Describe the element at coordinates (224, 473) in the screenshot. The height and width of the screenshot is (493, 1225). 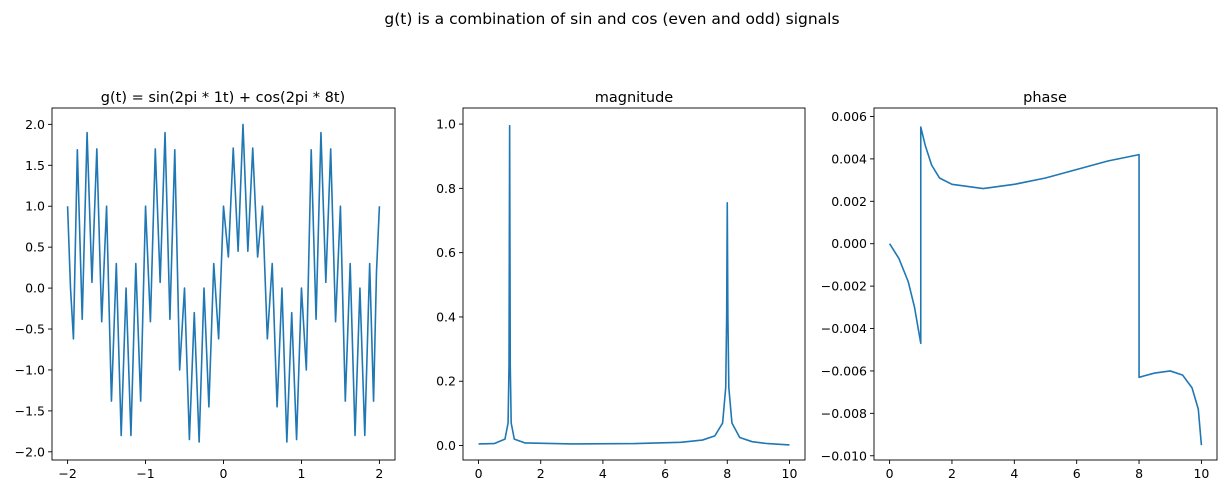
I see `signal-xtick-label: 0` at that location.